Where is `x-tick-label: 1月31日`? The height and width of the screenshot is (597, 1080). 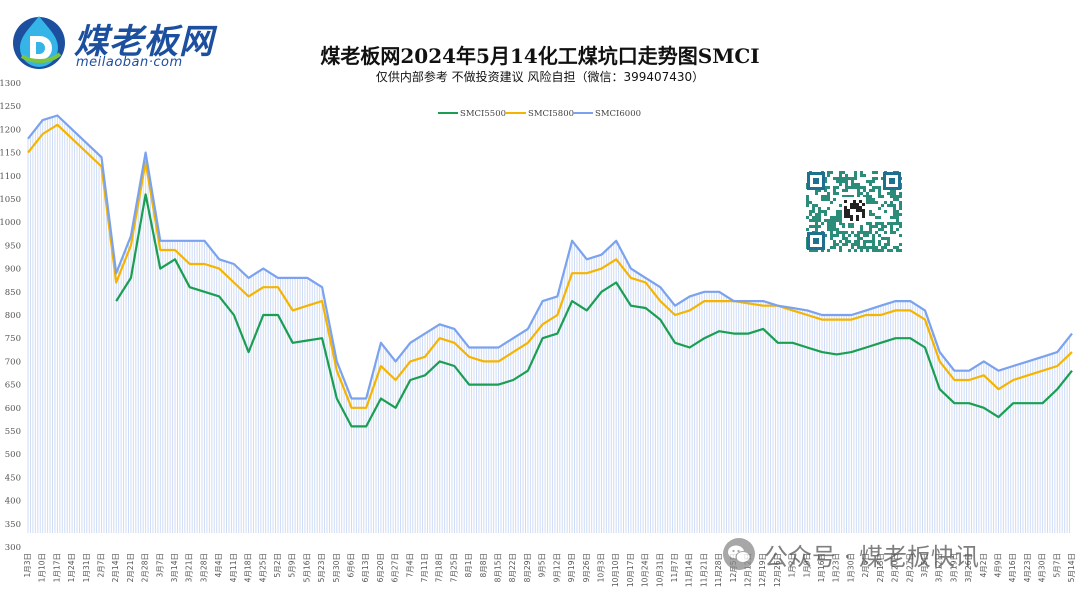
x-tick-label: 1月31日 is located at coordinates (86, 567).